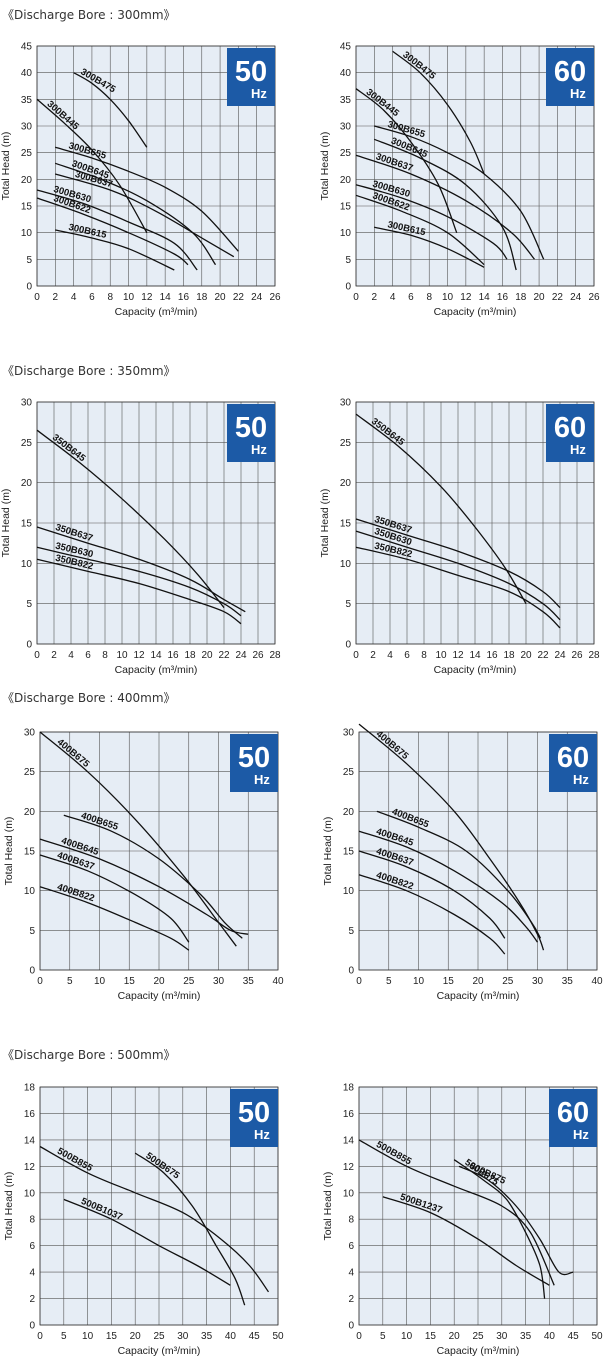  What do you see at coordinates (114, 918) in the screenshot?
I see `curve-400B822` at bounding box center [114, 918].